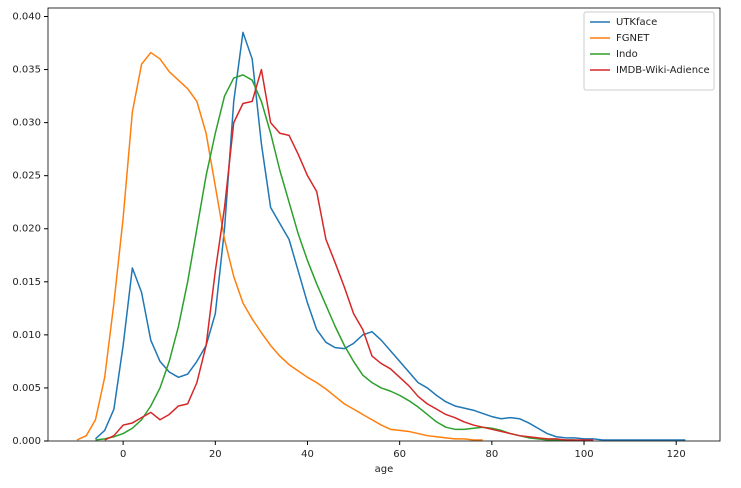 The height and width of the screenshot is (488, 741). I want to click on x-tick-label: 20, so click(215, 454).